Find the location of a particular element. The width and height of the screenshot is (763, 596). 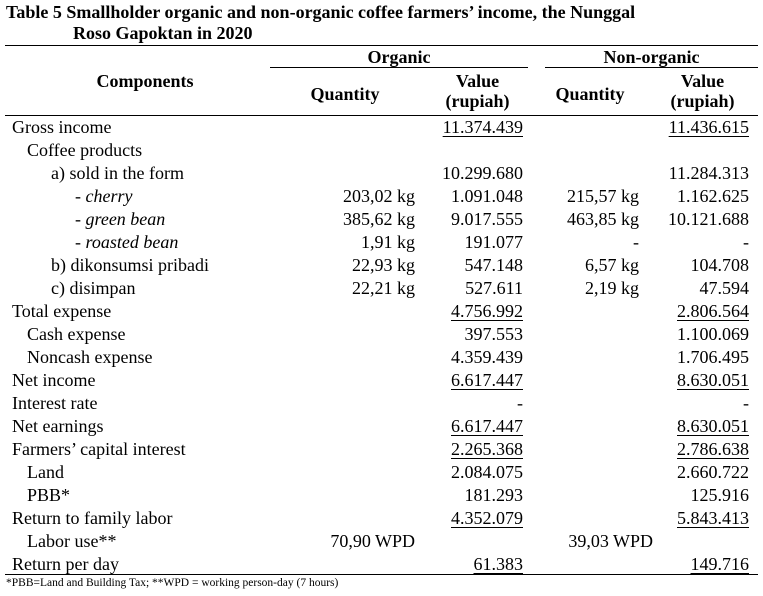

row-label: Farmers’ capital interest is located at coordinates (99, 449).